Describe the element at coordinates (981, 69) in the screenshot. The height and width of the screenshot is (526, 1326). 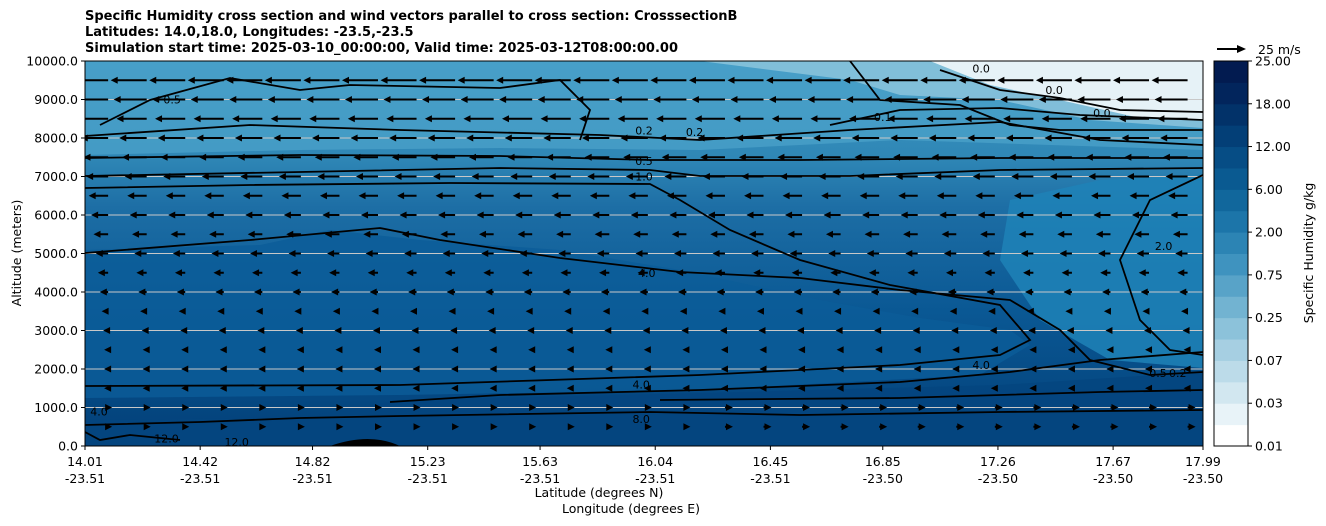
I see `contour-label: 0.0` at that location.